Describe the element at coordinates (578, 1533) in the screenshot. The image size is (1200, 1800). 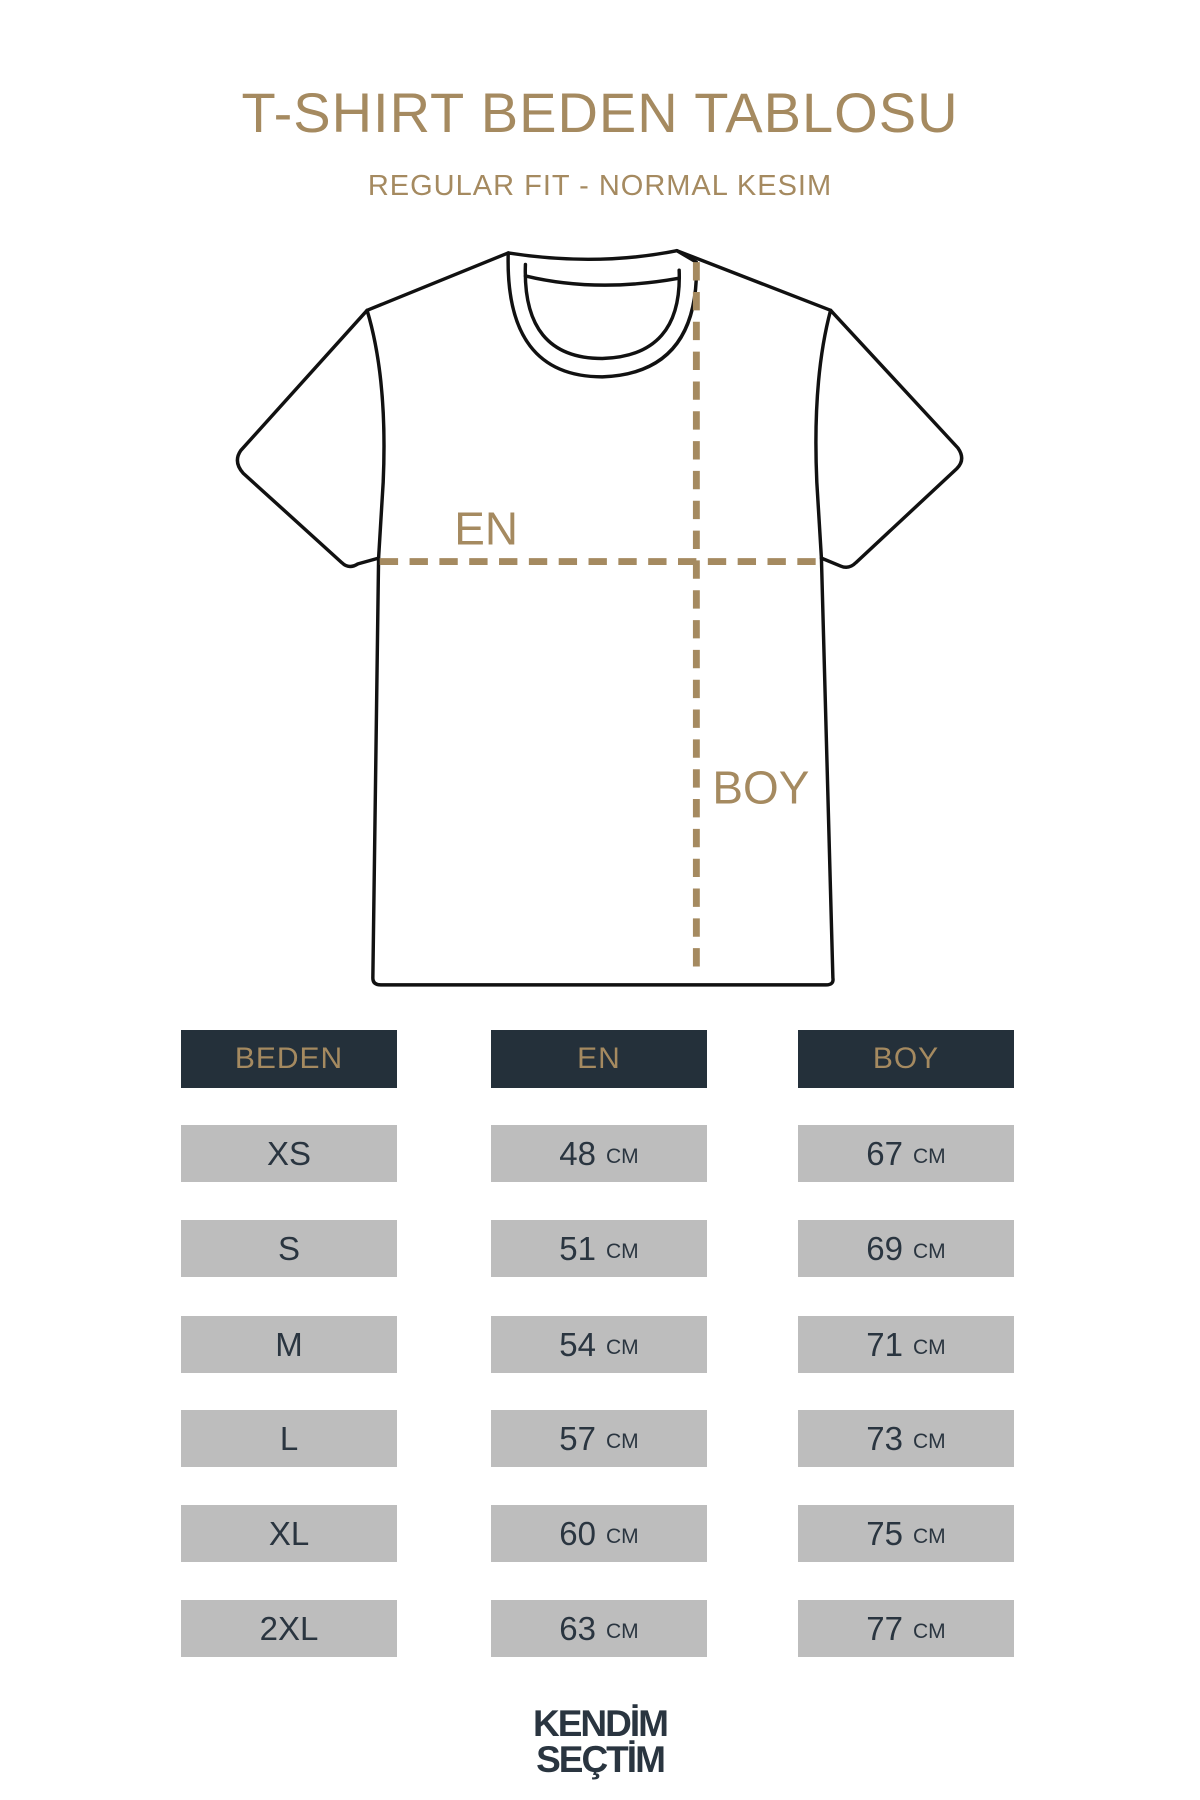
I see `cell-value: 60` at that location.